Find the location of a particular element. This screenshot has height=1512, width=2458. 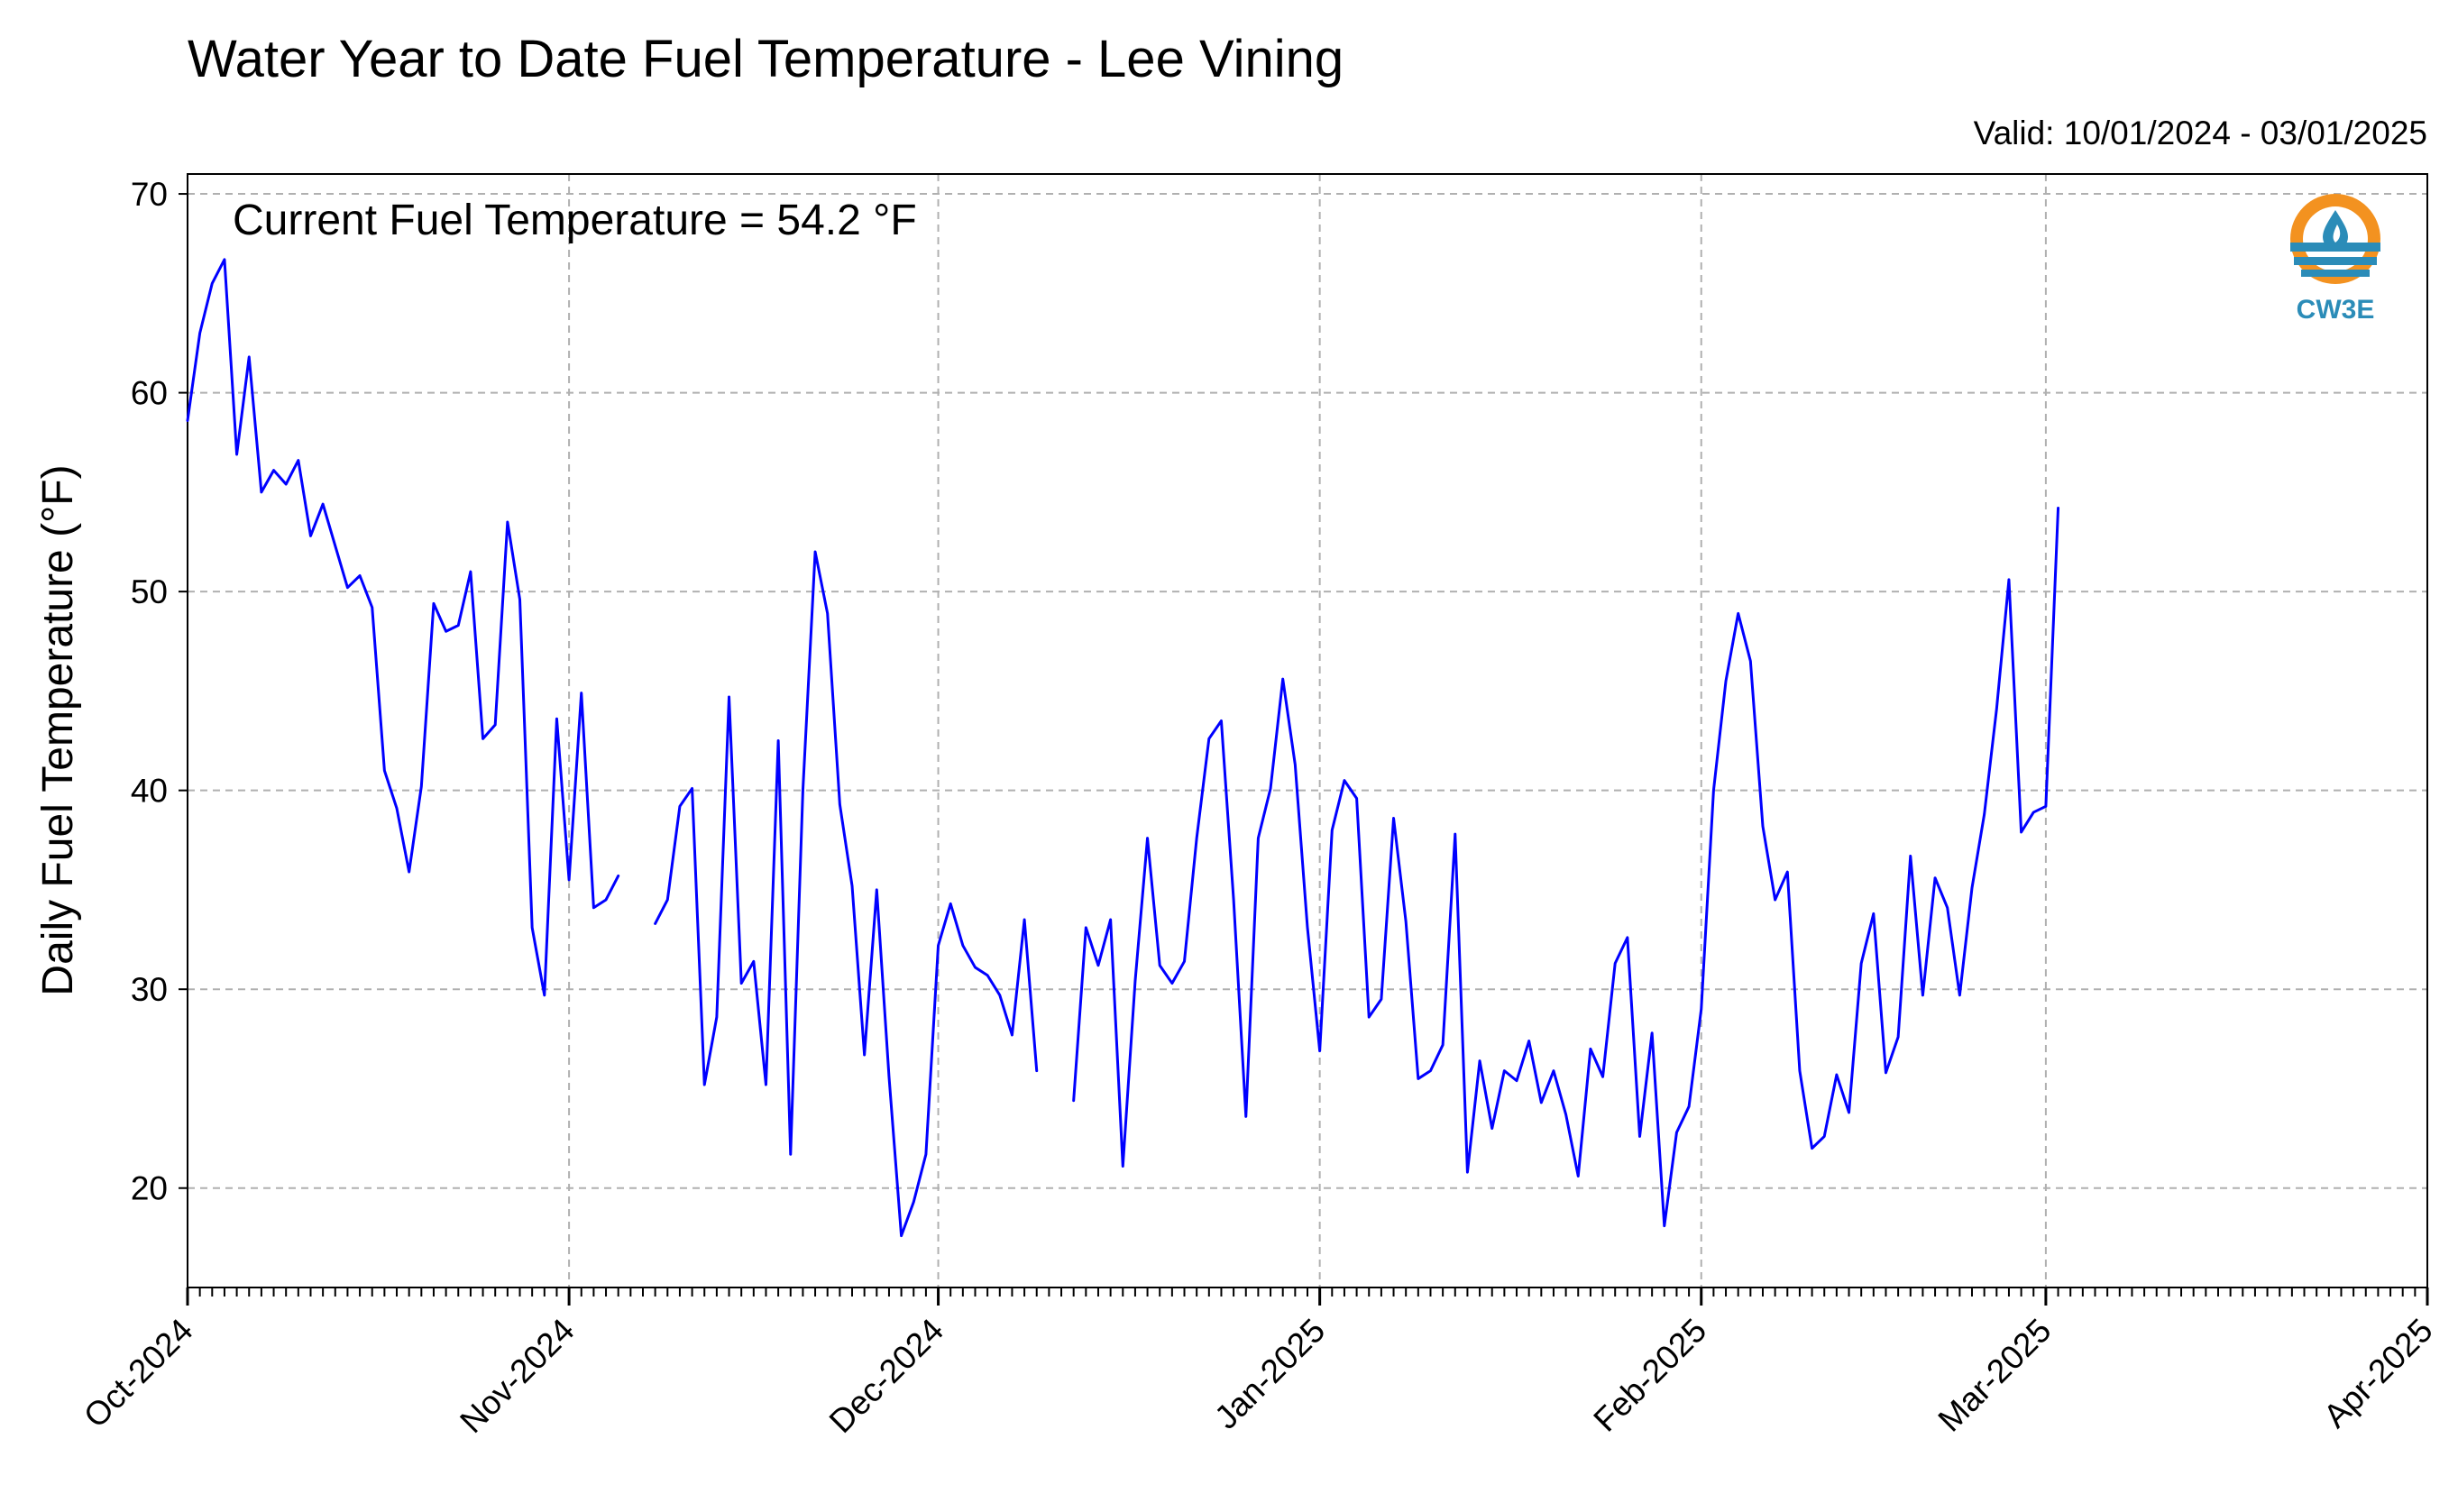

y-tick-label: 40 is located at coordinates (149, 791).